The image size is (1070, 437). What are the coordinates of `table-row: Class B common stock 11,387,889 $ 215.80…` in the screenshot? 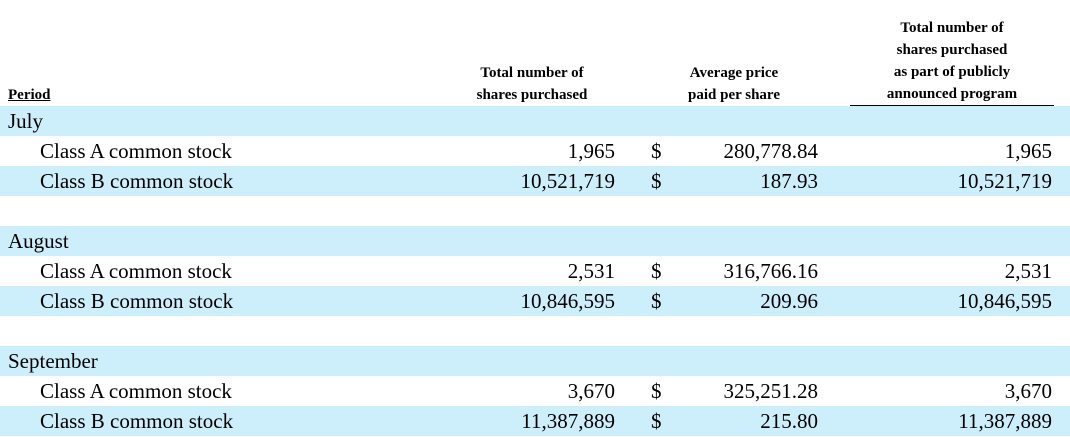 It's located at (535, 421).